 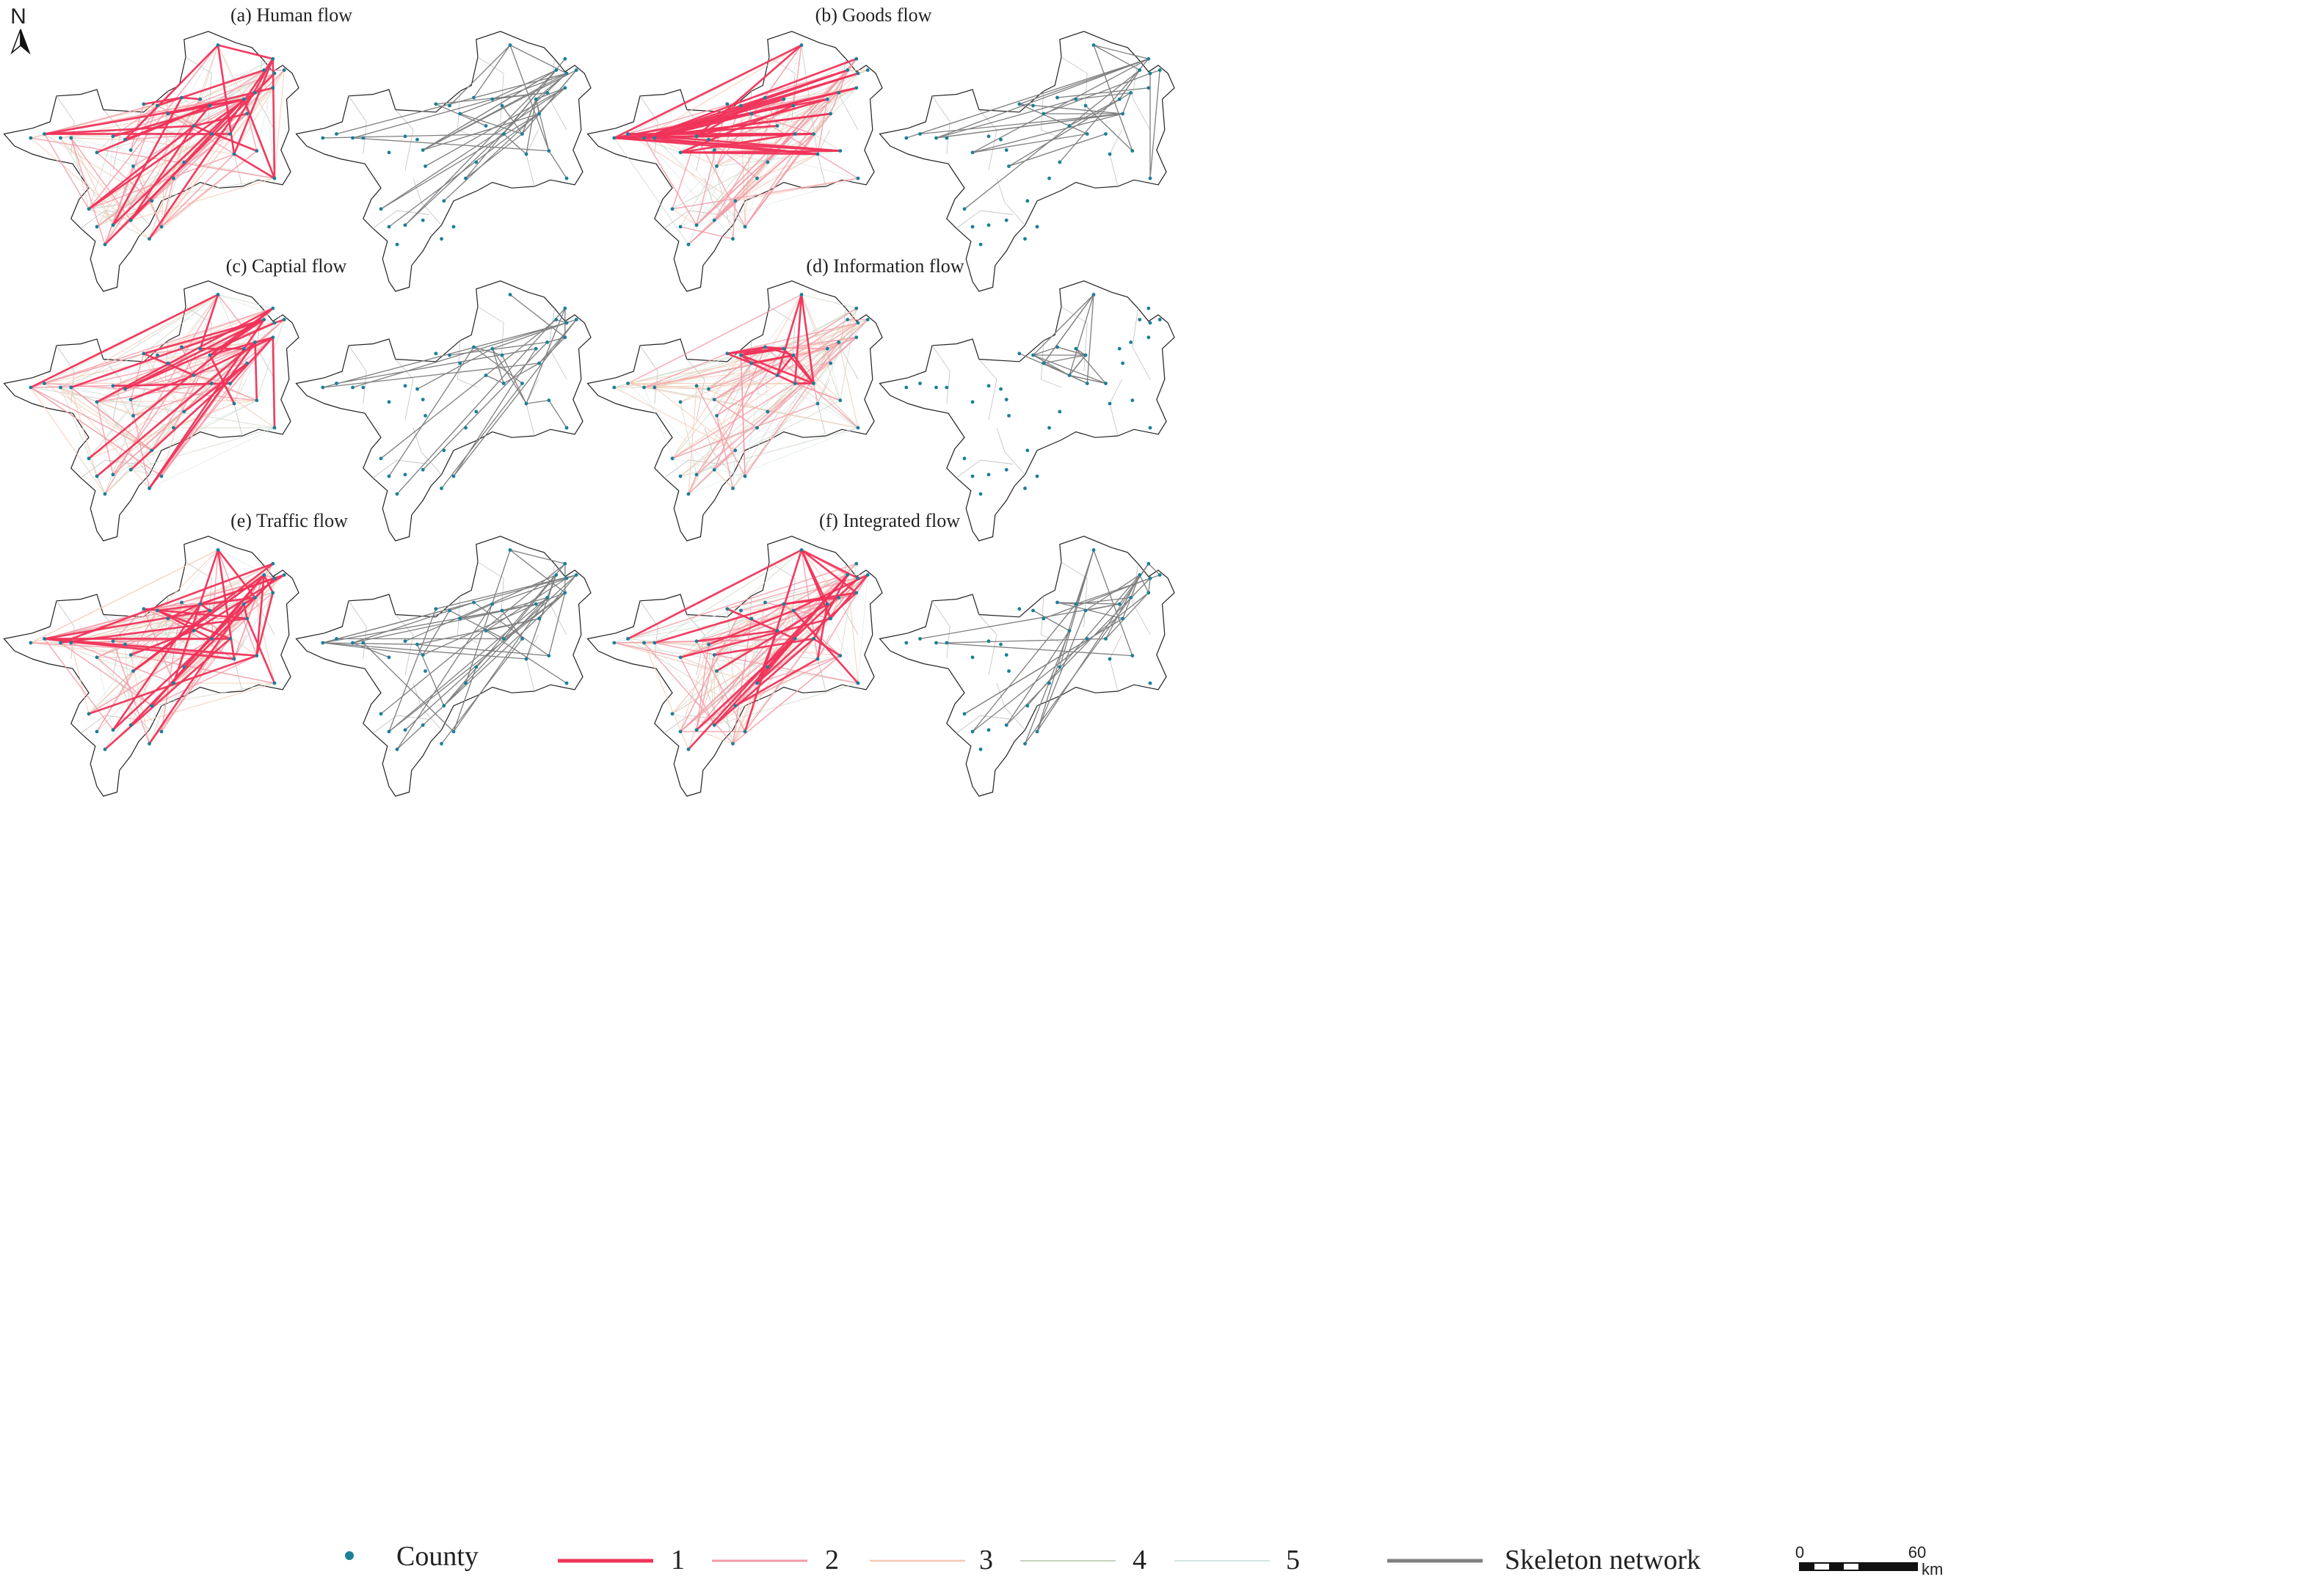 I want to click on skeleton-map-a, so click(x=444, y=161).